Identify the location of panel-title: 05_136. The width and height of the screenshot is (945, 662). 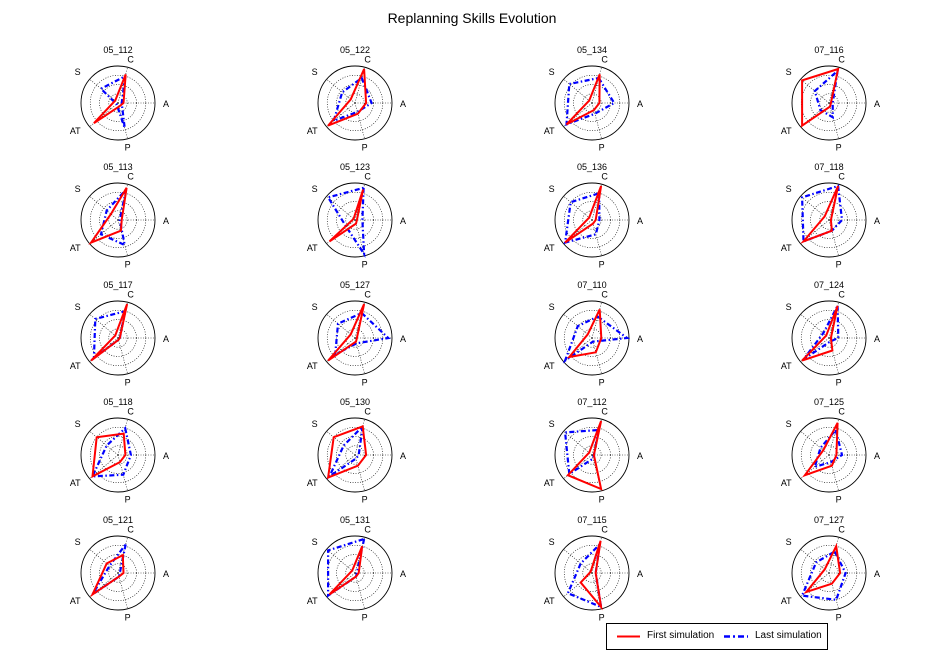
(592, 167).